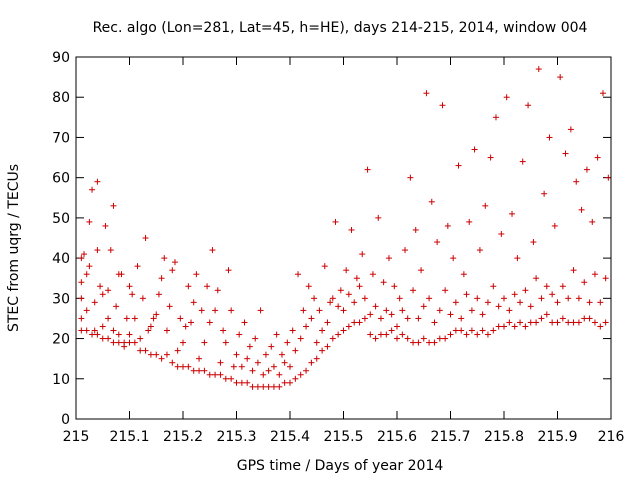 The width and height of the screenshot is (640, 480). What do you see at coordinates (236, 437) in the screenshot?
I see `x-tick-label: 215.3` at bounding box center [236, 437].